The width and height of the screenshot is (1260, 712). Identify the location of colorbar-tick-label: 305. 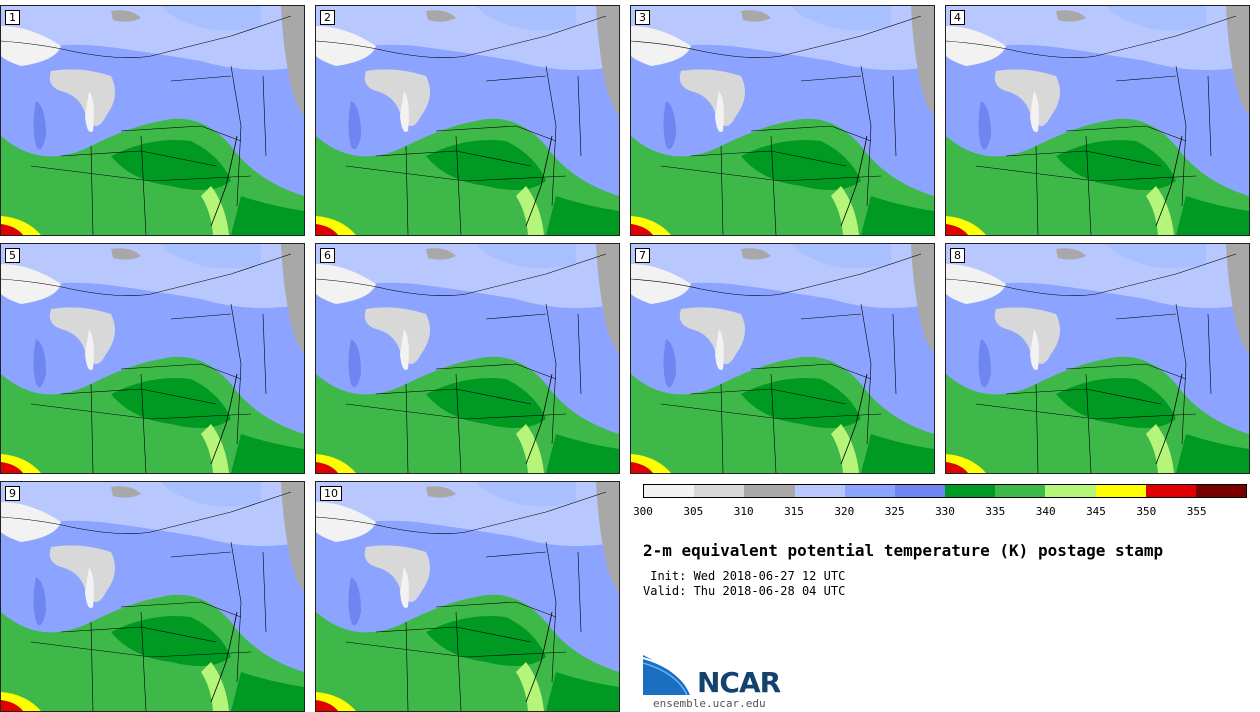
(693, 511).